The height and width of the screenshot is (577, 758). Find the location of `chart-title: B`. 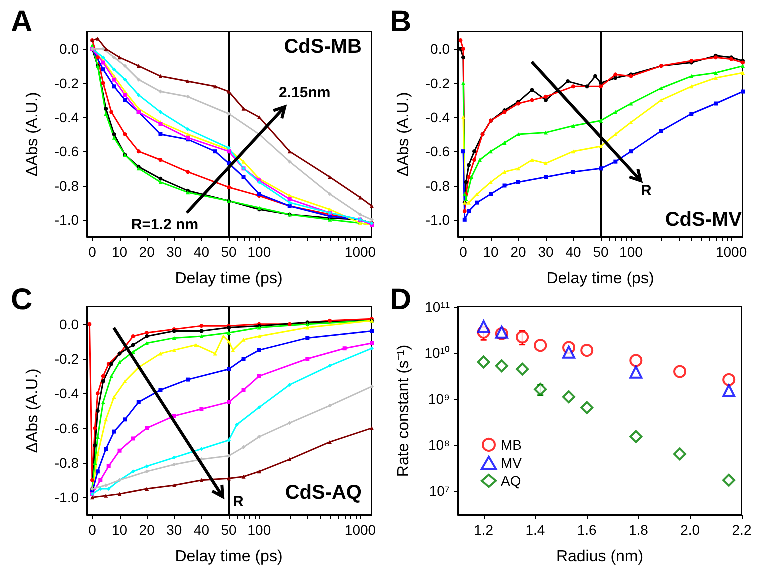

chart-title: B is located at coordinates (401, 22).